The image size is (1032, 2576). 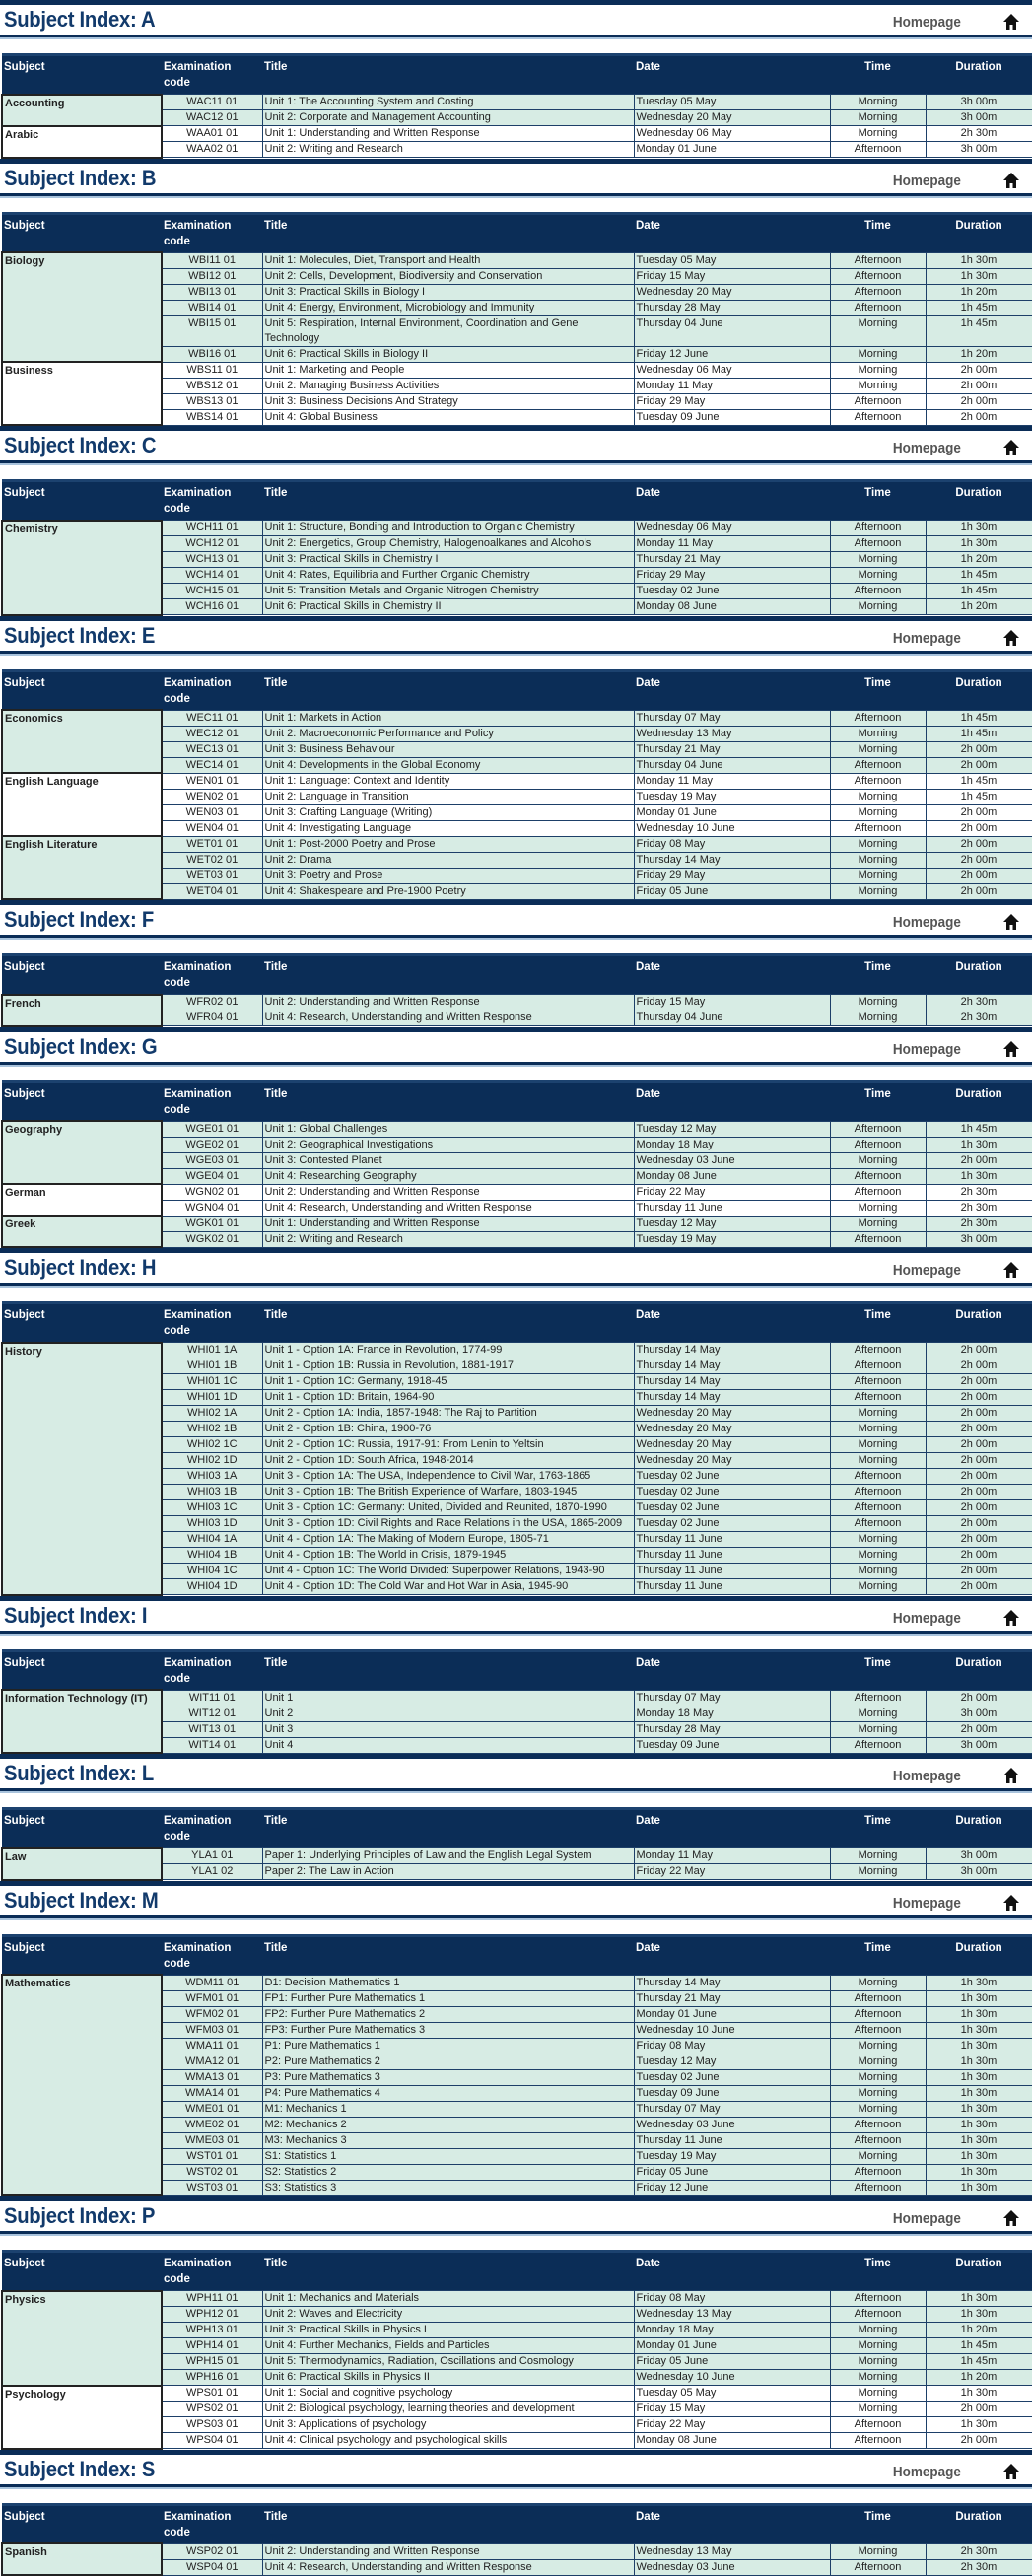 What do you see at coordinates (732, 307) in the screenshot?
I see `date-cell: Thursday 28 May` at bounding box center [732, 307].